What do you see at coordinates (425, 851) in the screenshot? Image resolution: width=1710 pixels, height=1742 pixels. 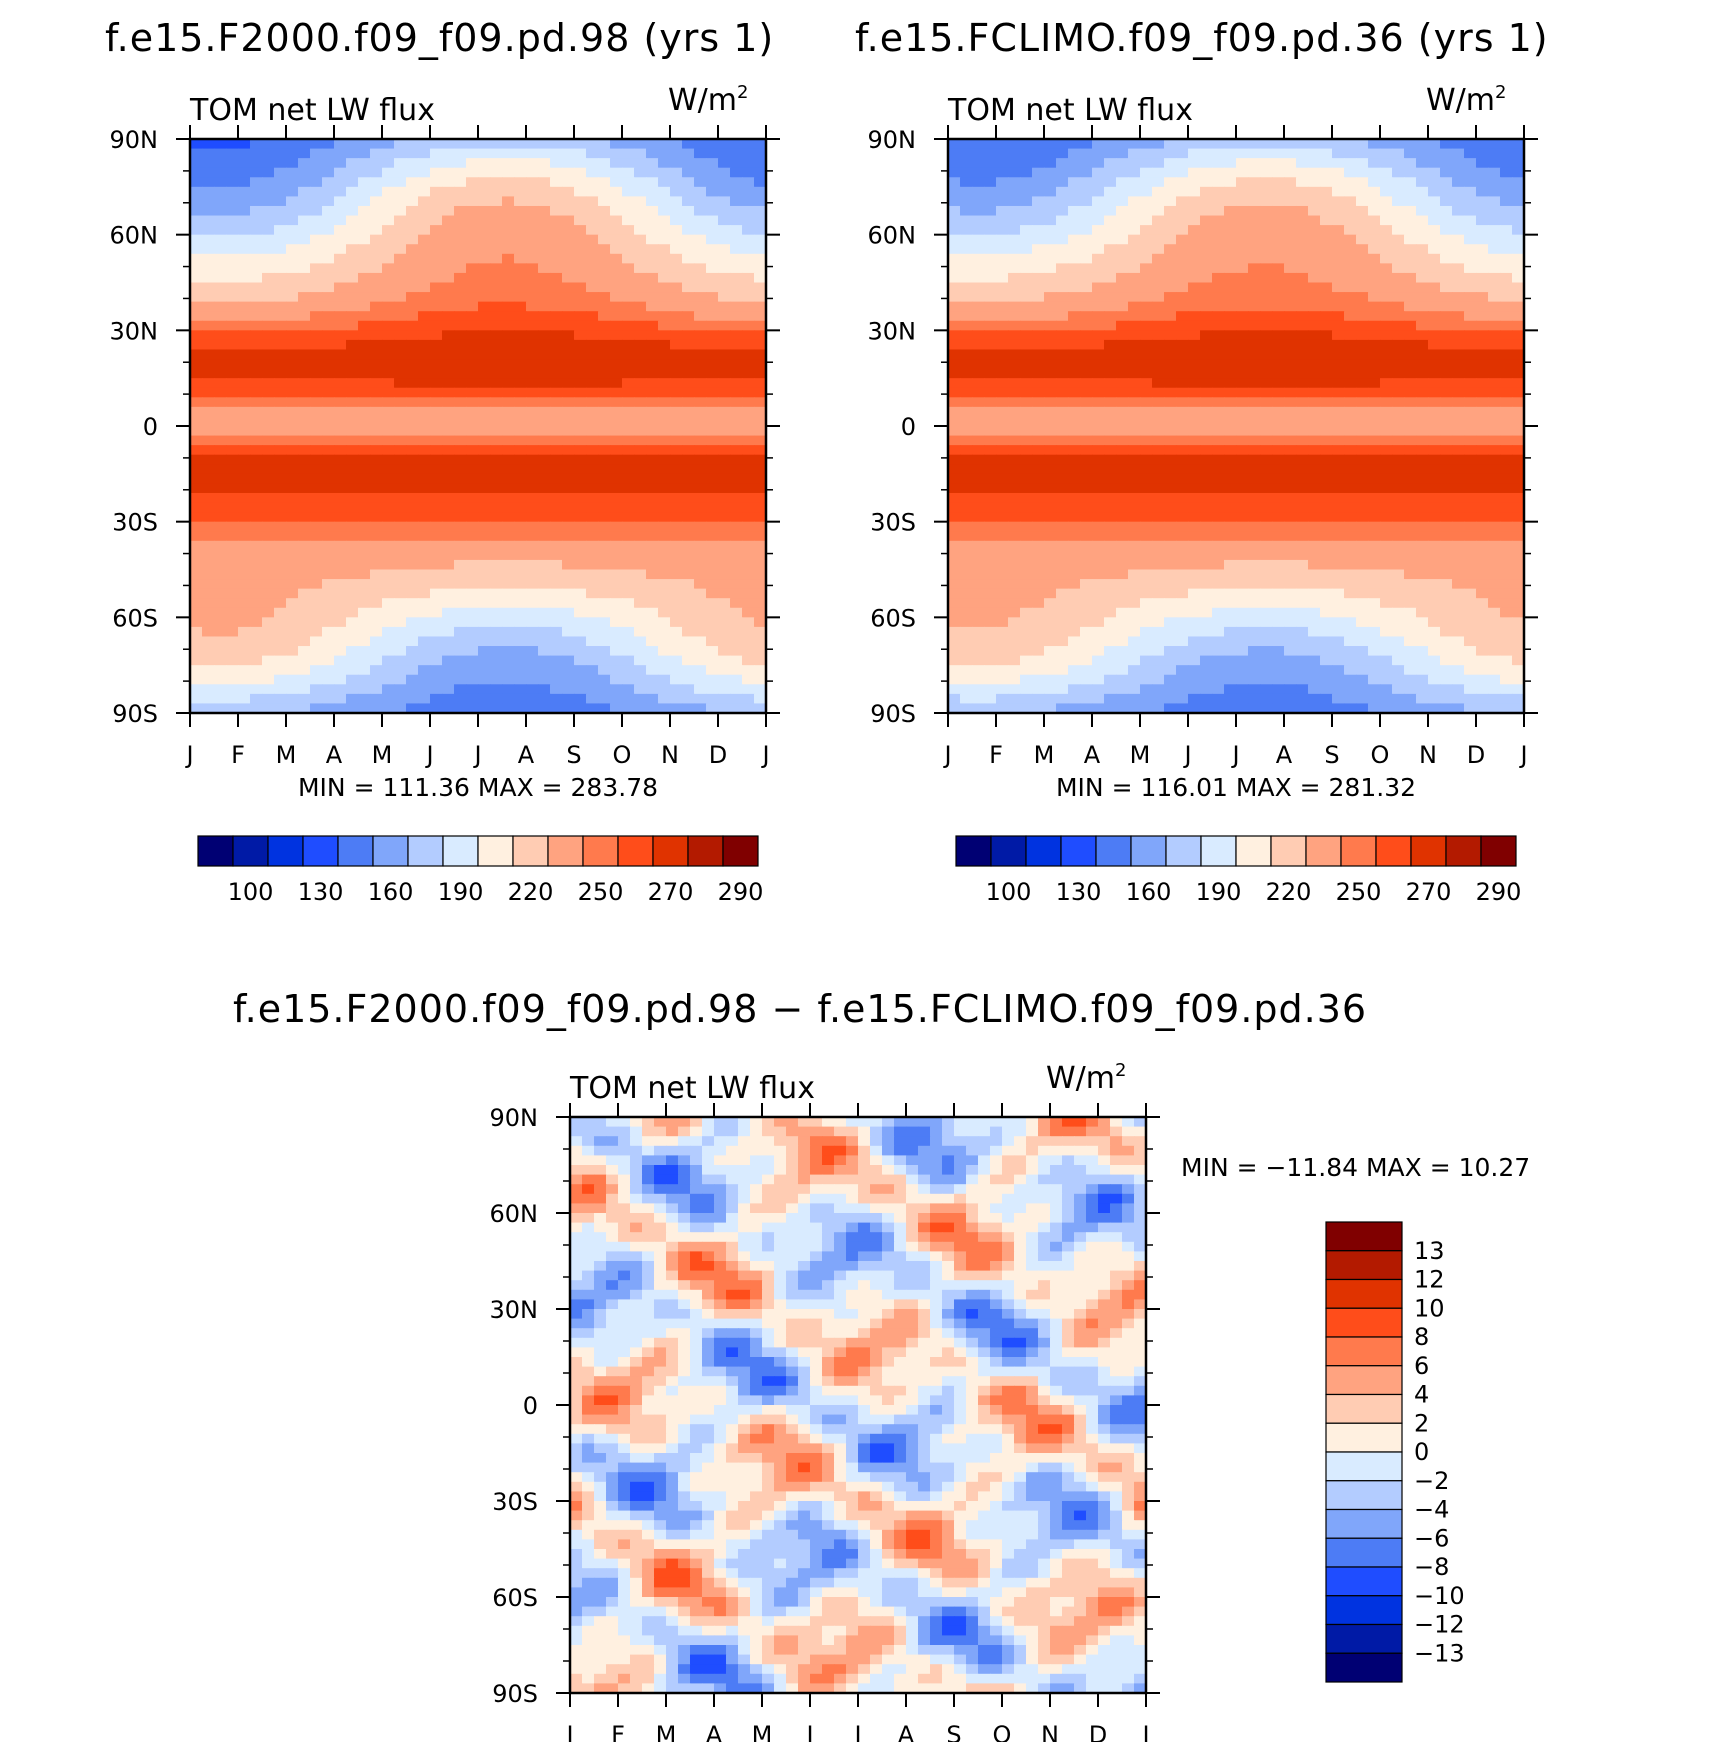 I see `colorbar-swatch` at bounding box center [425, 851].